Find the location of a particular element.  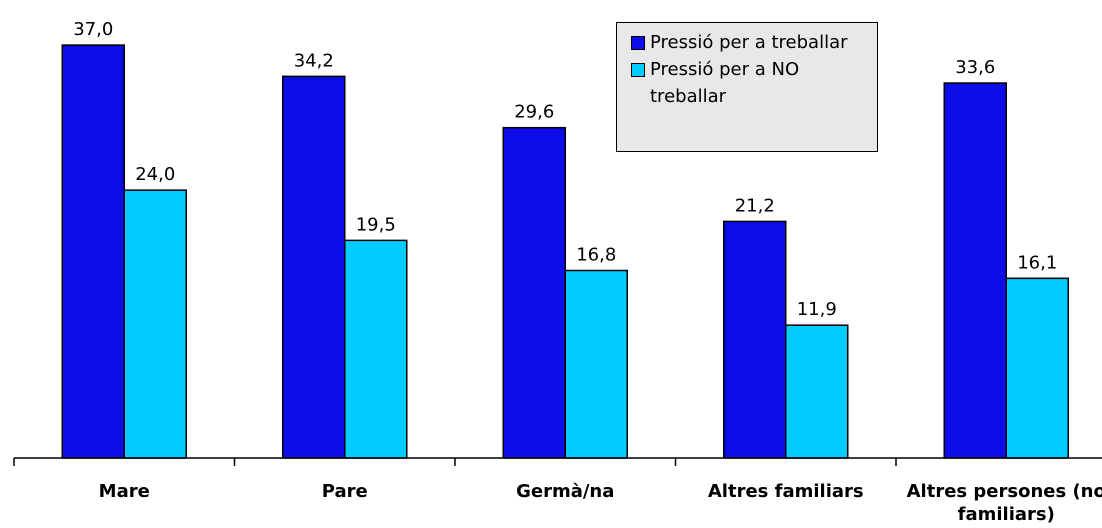

value-label: 16,8 is located at coordinates (596, 255).